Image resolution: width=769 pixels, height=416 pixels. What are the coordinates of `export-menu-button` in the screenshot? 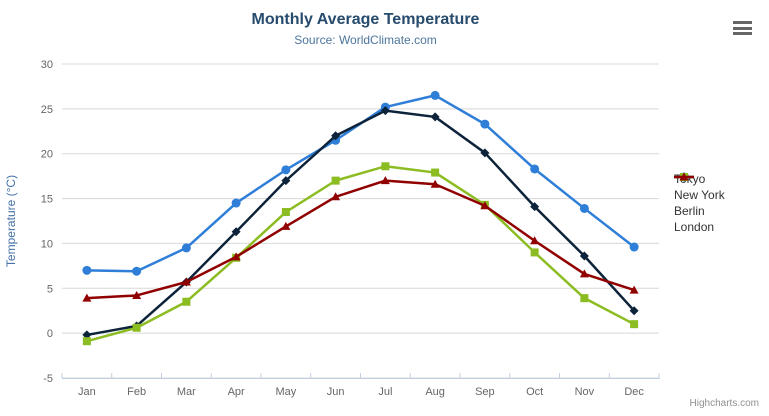 It's located at (742, 28).